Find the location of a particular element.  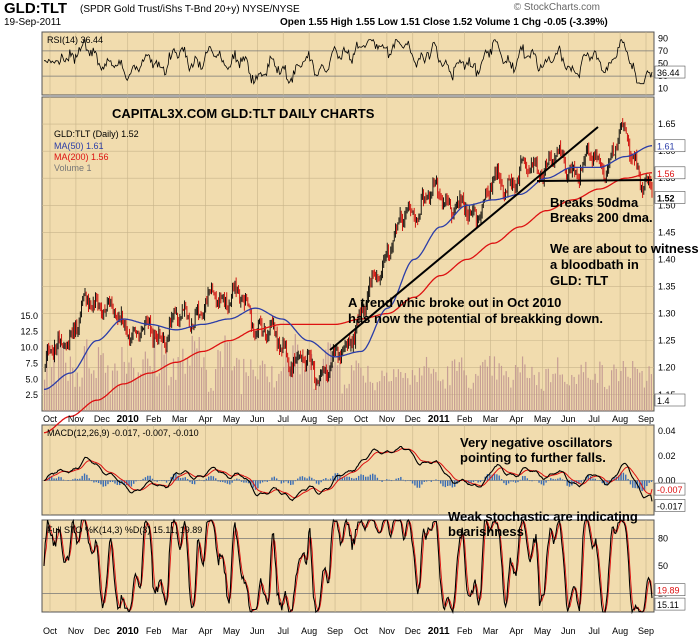

x-axis-label: Dec is located at coordinates (413, 419).